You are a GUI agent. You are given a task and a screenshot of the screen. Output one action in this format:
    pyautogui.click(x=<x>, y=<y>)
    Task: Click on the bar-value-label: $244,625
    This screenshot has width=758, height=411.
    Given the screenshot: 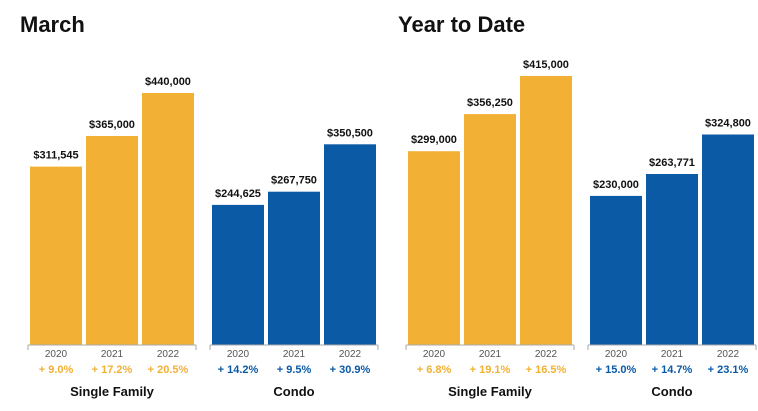 What is the action you would take?
    pyautogui.click(x=238, y=194)
    